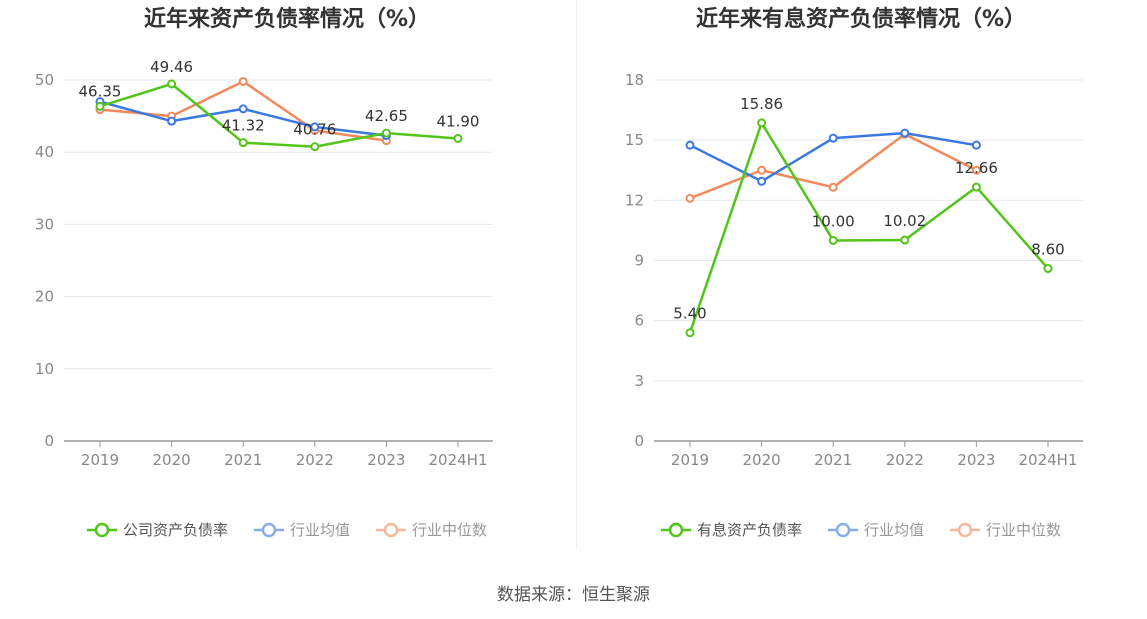 This screenshot has height=619, width=1147. I want to click on data-label: 46.35, so click(100, 91).